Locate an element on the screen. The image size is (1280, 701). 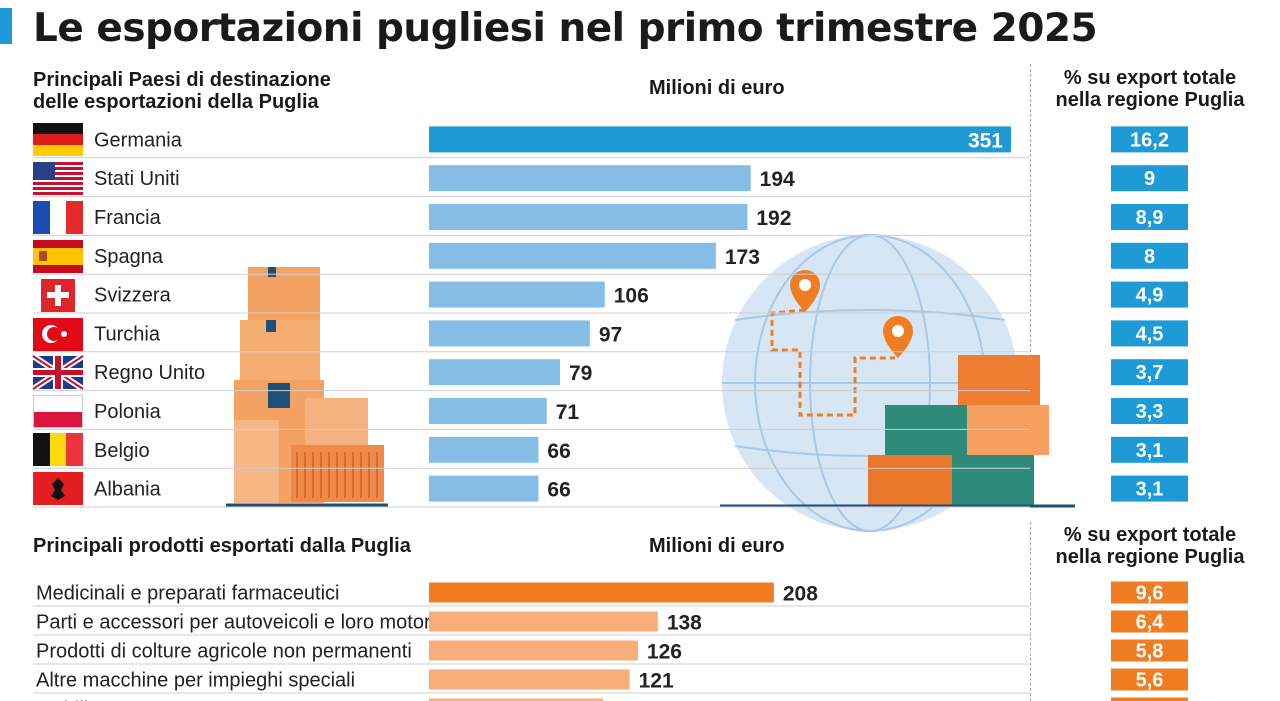
country-pct-label: 8 is located at coordinates (1149, 257).